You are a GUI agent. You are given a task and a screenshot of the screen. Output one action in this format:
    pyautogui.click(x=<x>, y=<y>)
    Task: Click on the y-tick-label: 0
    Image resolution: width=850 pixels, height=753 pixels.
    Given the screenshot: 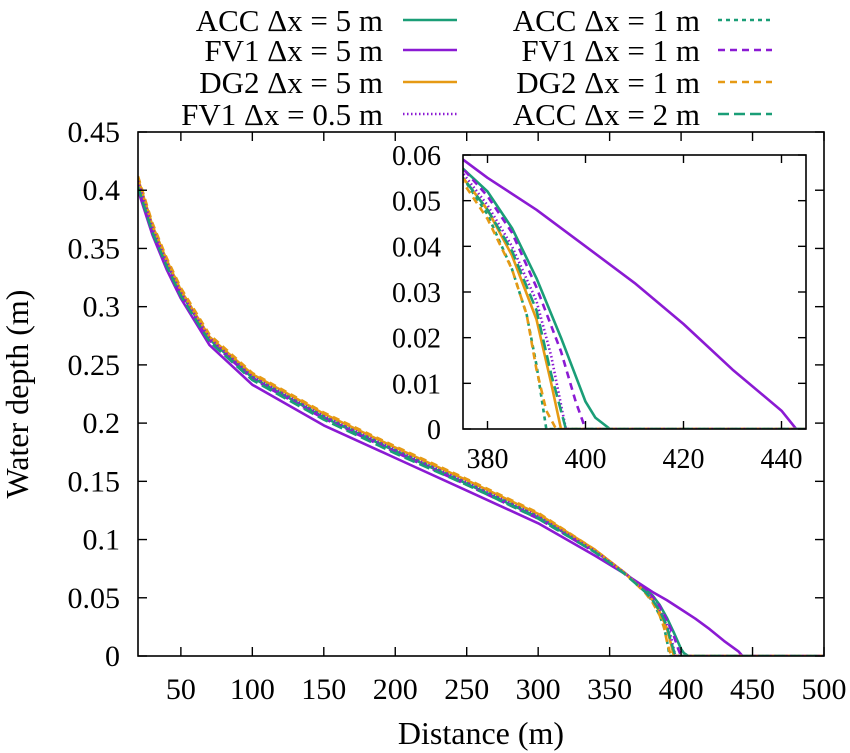 What is the action you would take?
    pyautogui.click(x=112, y=656)
    